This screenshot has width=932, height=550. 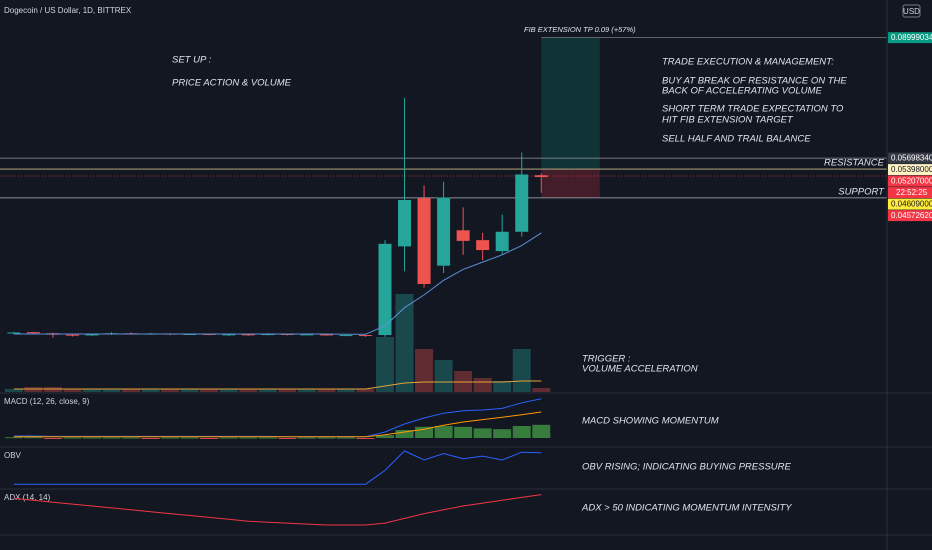 I want to click on moving-average, so click(x=277, y=283).